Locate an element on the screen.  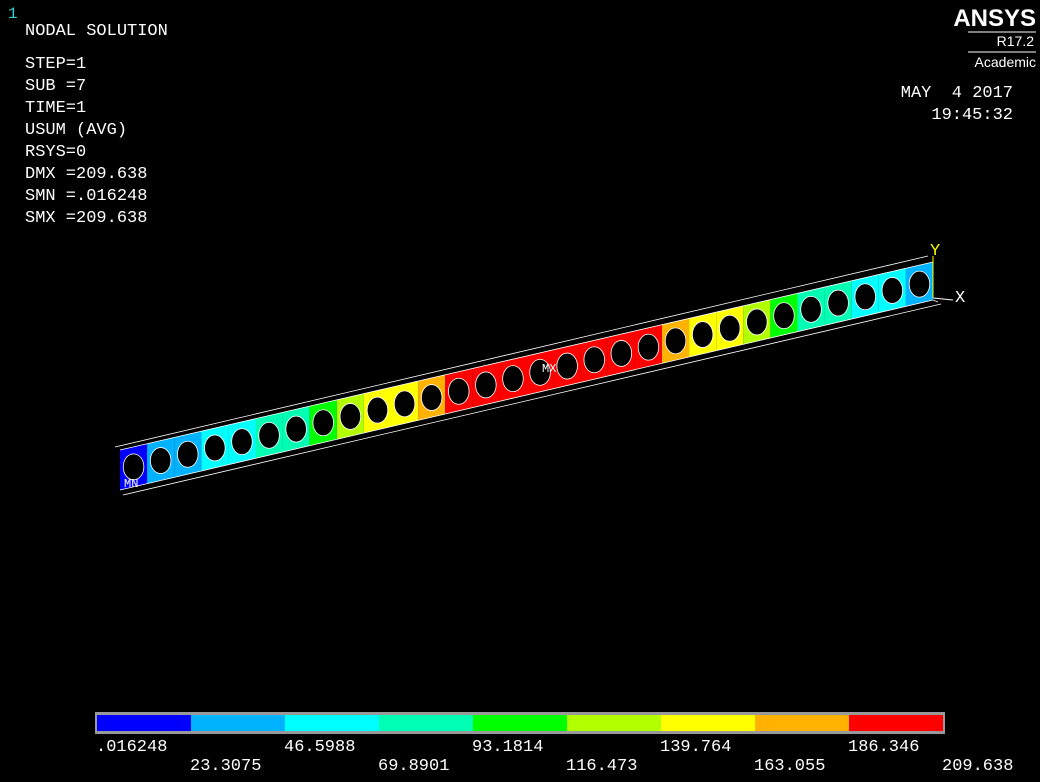
info-line: SUB =7 is located at coordinates (55, 86).